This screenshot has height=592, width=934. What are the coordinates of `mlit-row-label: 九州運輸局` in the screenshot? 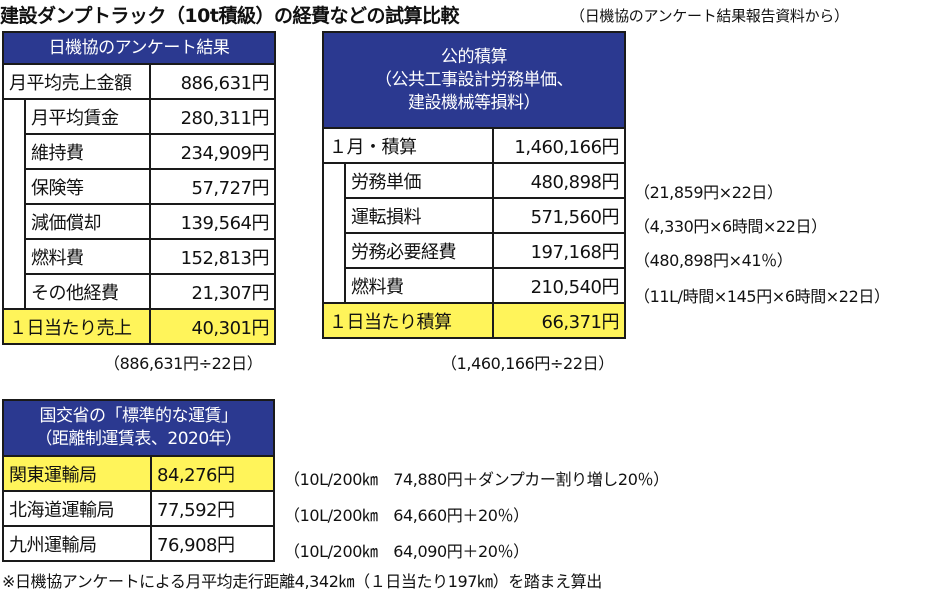 It's located at (77, 543).